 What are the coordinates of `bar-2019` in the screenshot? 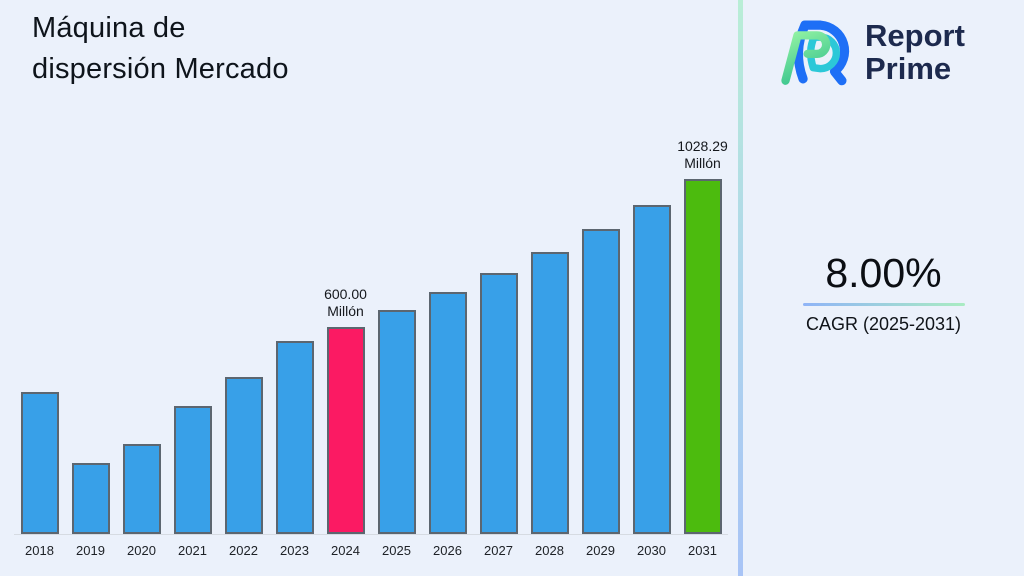 It's located at (90, 498).